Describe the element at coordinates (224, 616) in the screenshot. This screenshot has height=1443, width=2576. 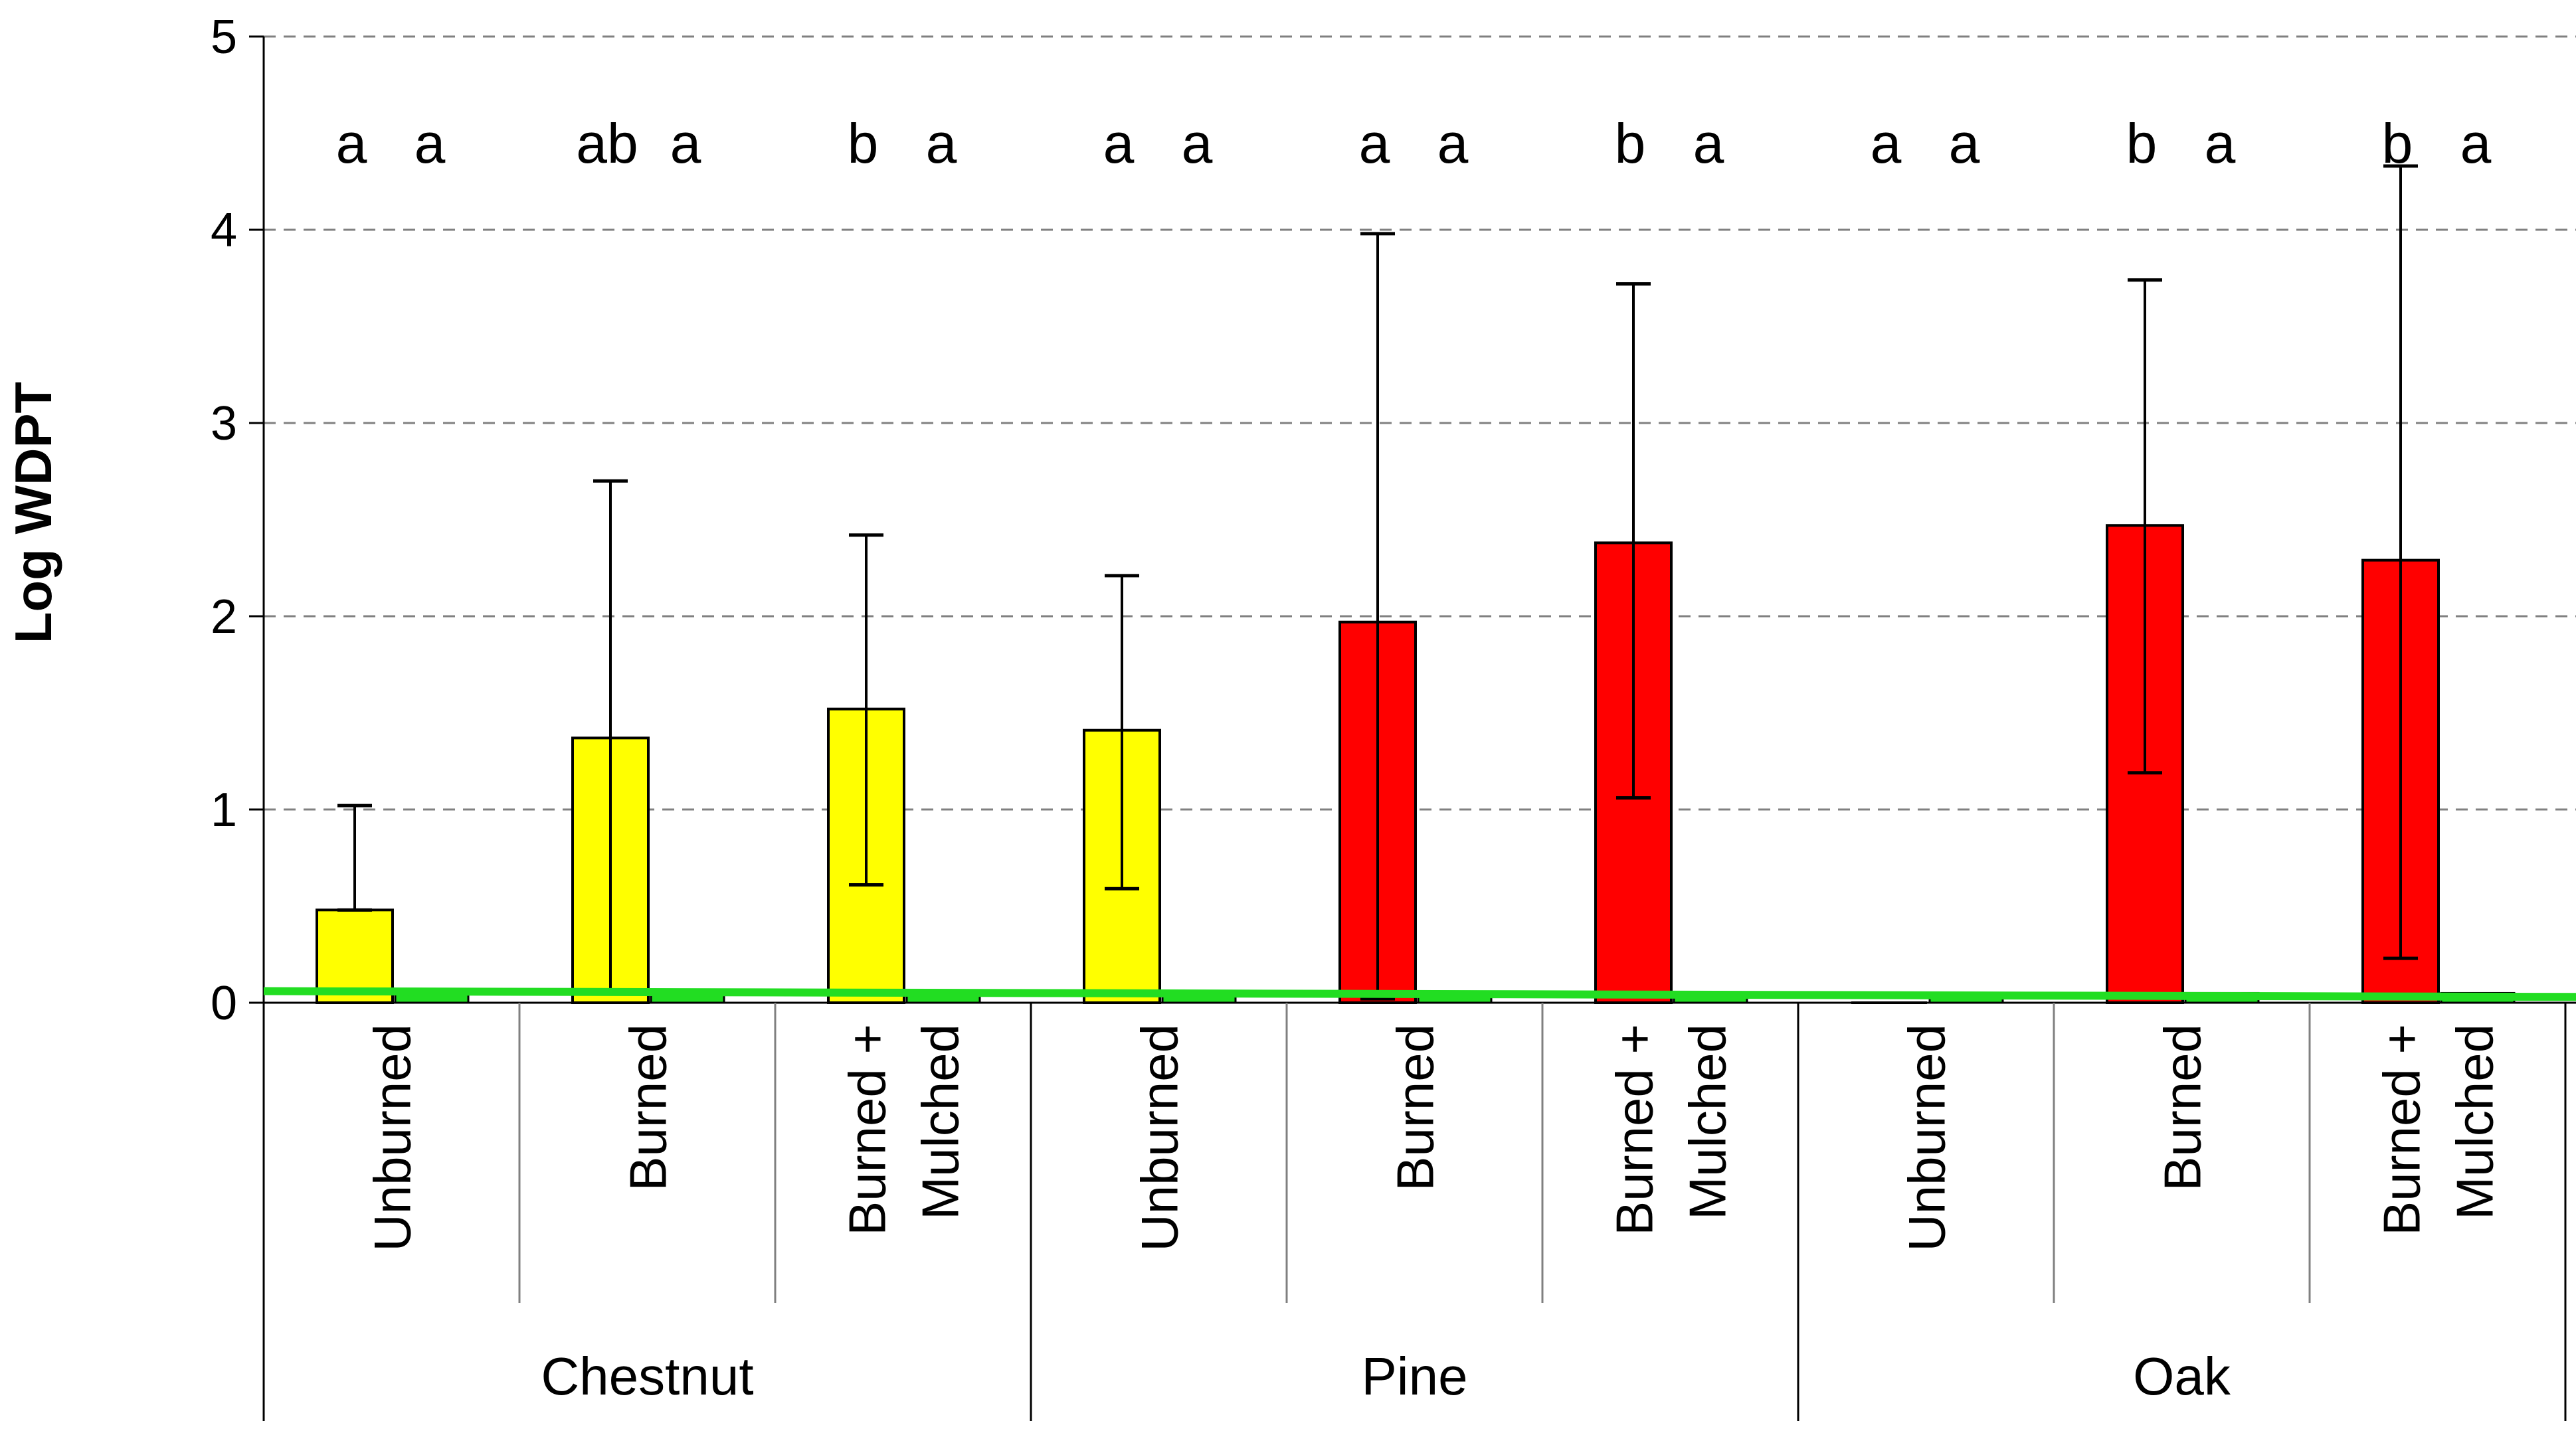
I see `y-tick-label: 2` at that location.